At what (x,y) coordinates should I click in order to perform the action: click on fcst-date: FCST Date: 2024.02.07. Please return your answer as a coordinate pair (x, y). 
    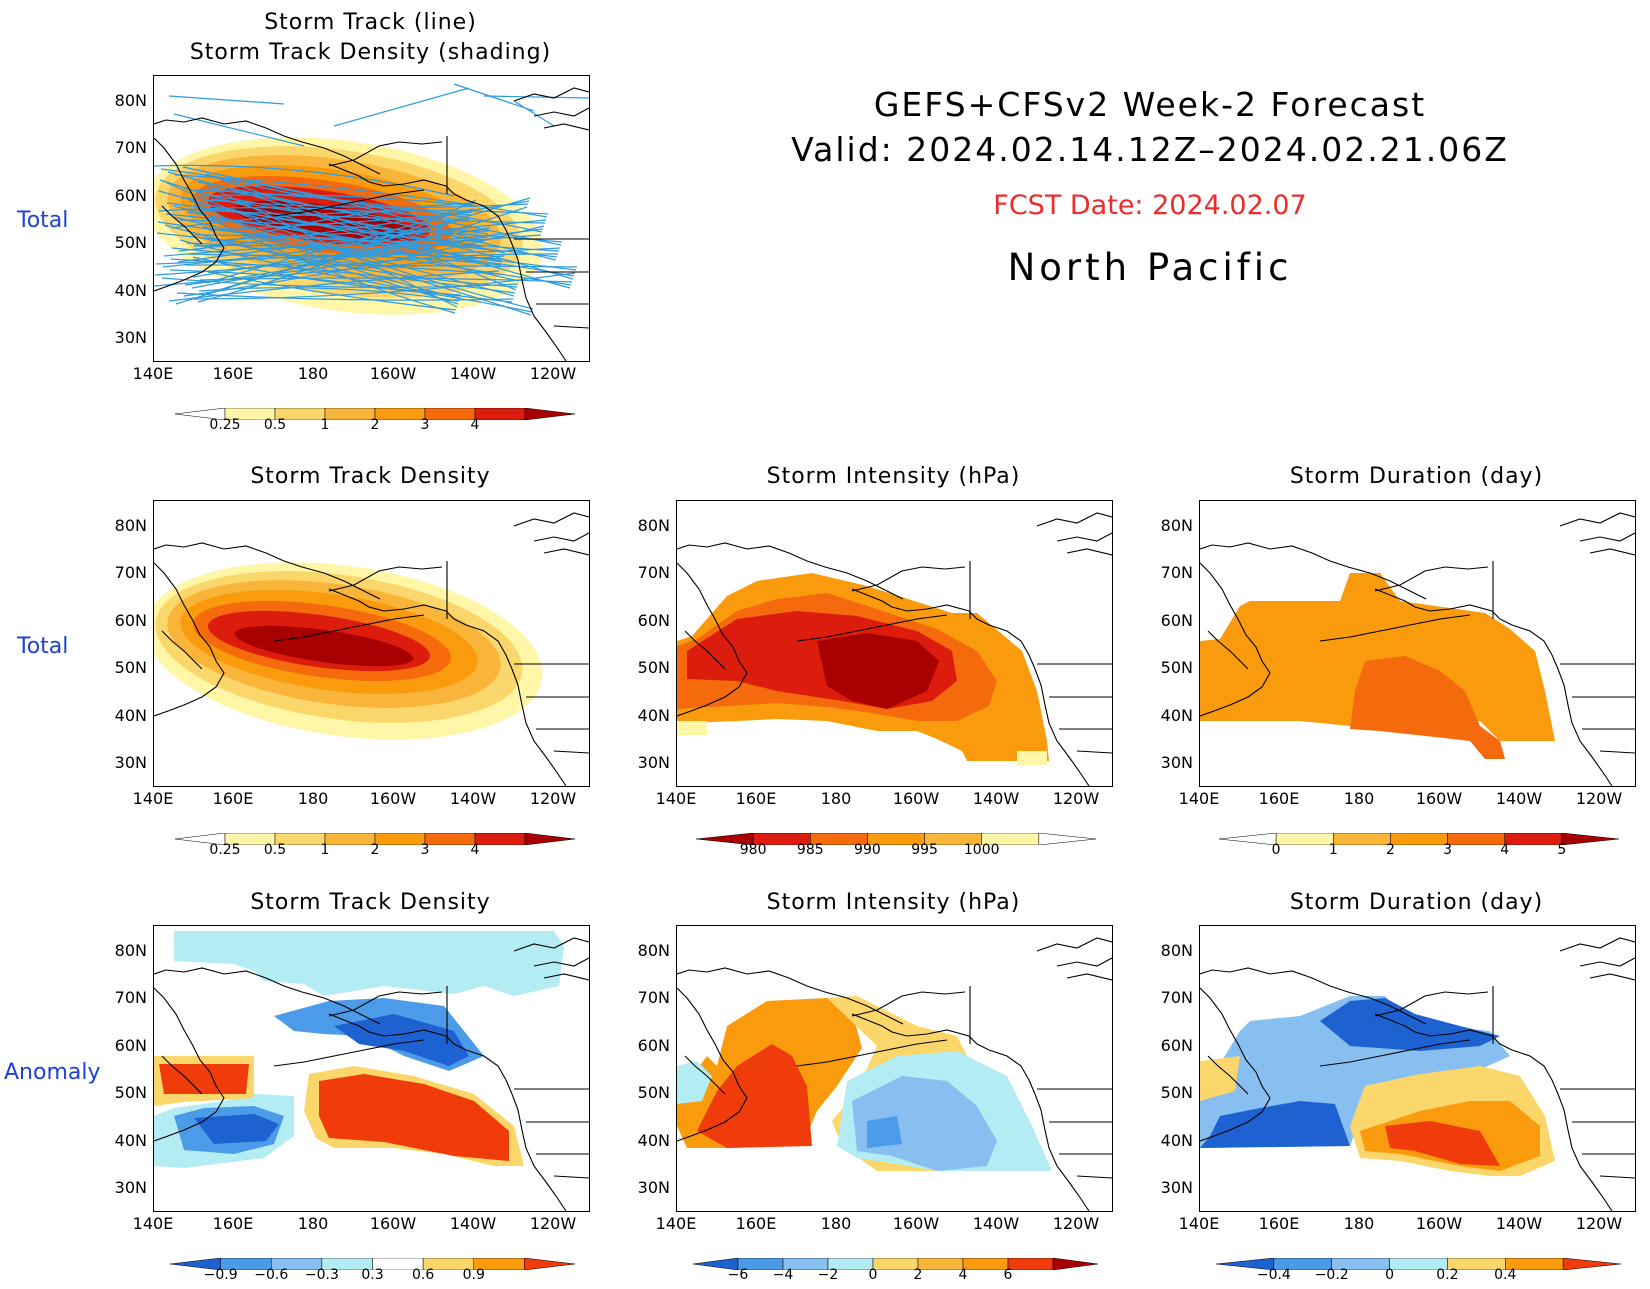
    Looking at the image, I should click on (1150, 205).